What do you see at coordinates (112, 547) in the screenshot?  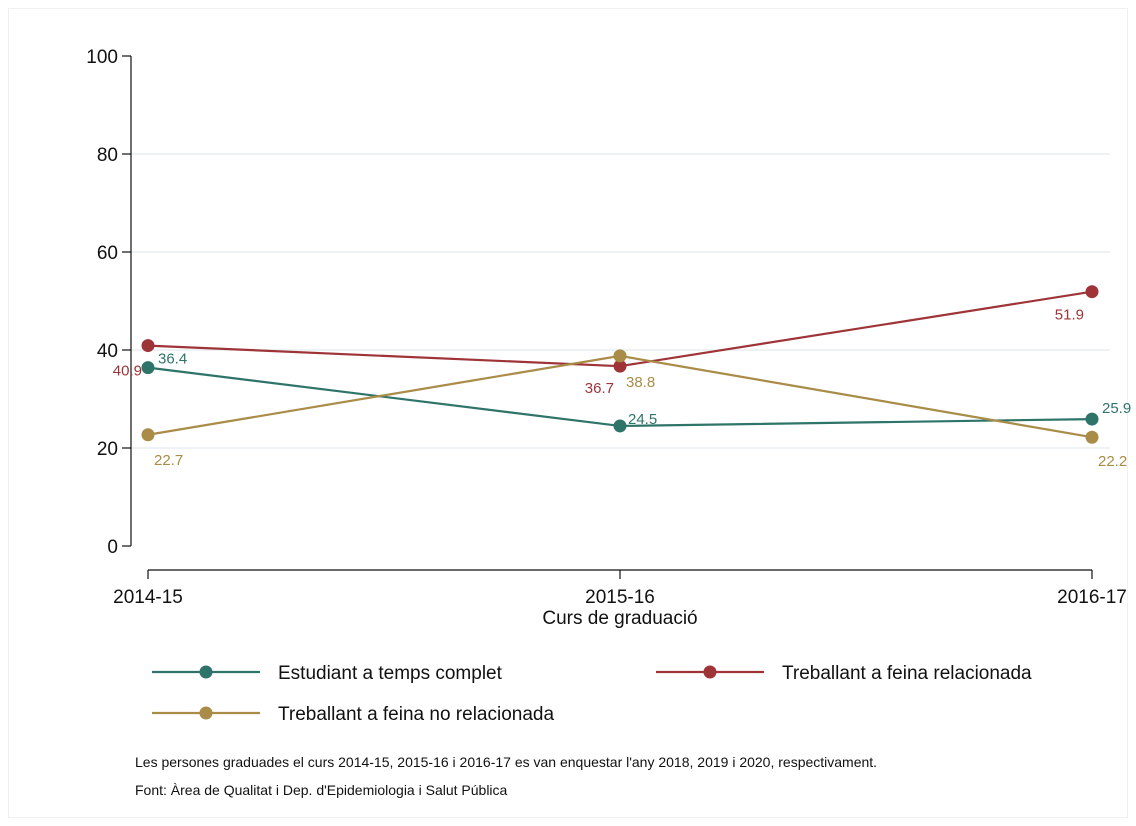 I see `y-tick-label: 0` at bounding box center [112, 547].